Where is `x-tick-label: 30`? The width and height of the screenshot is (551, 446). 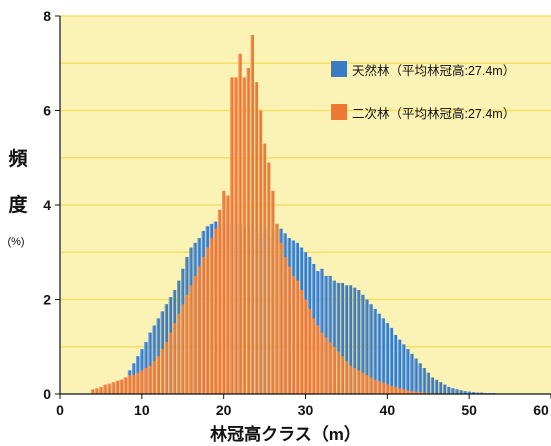
x-tick-label: 30 is located at coordinates (306, 410).